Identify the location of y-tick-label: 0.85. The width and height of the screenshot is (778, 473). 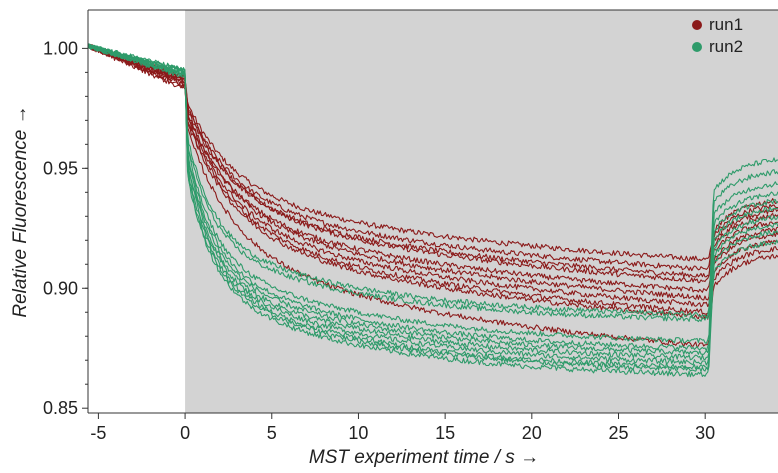
(60, 408).